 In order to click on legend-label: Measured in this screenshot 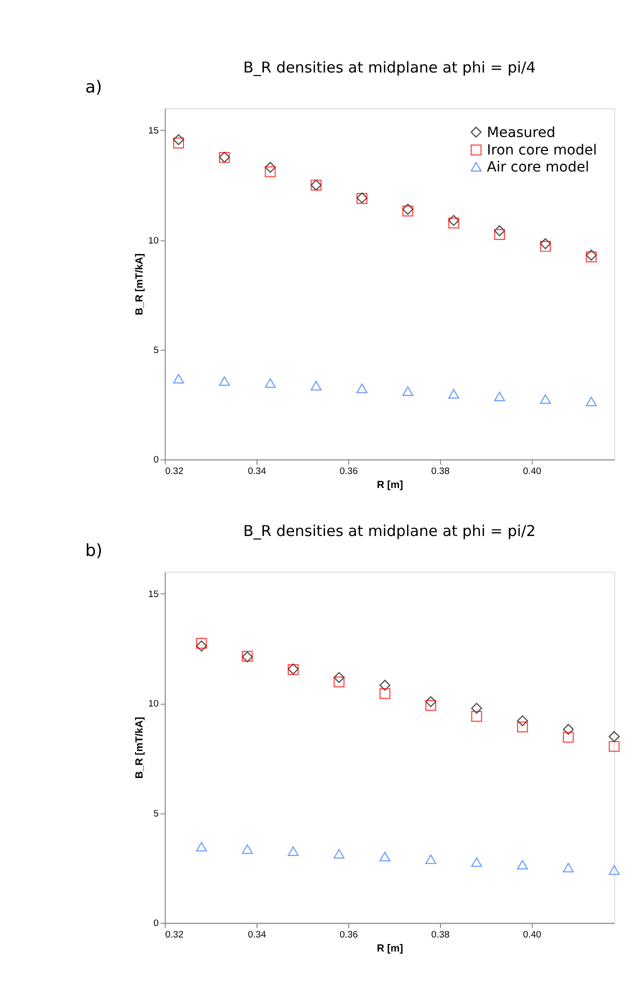, I will do `click(521, 132)`.